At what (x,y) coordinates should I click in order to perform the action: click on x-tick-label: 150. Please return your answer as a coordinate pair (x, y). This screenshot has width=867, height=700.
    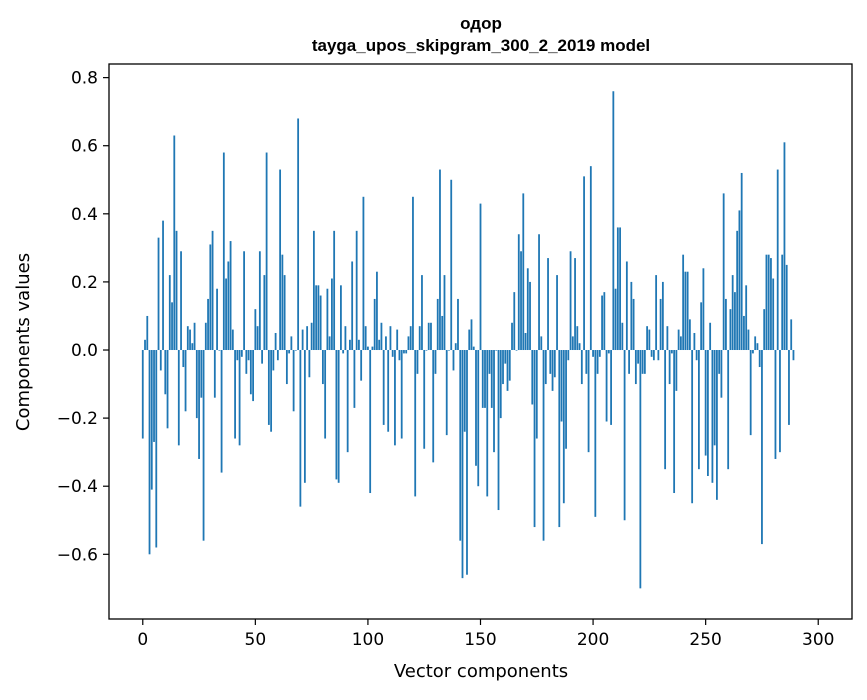
    Looking at the image, I should click on (480, 640).